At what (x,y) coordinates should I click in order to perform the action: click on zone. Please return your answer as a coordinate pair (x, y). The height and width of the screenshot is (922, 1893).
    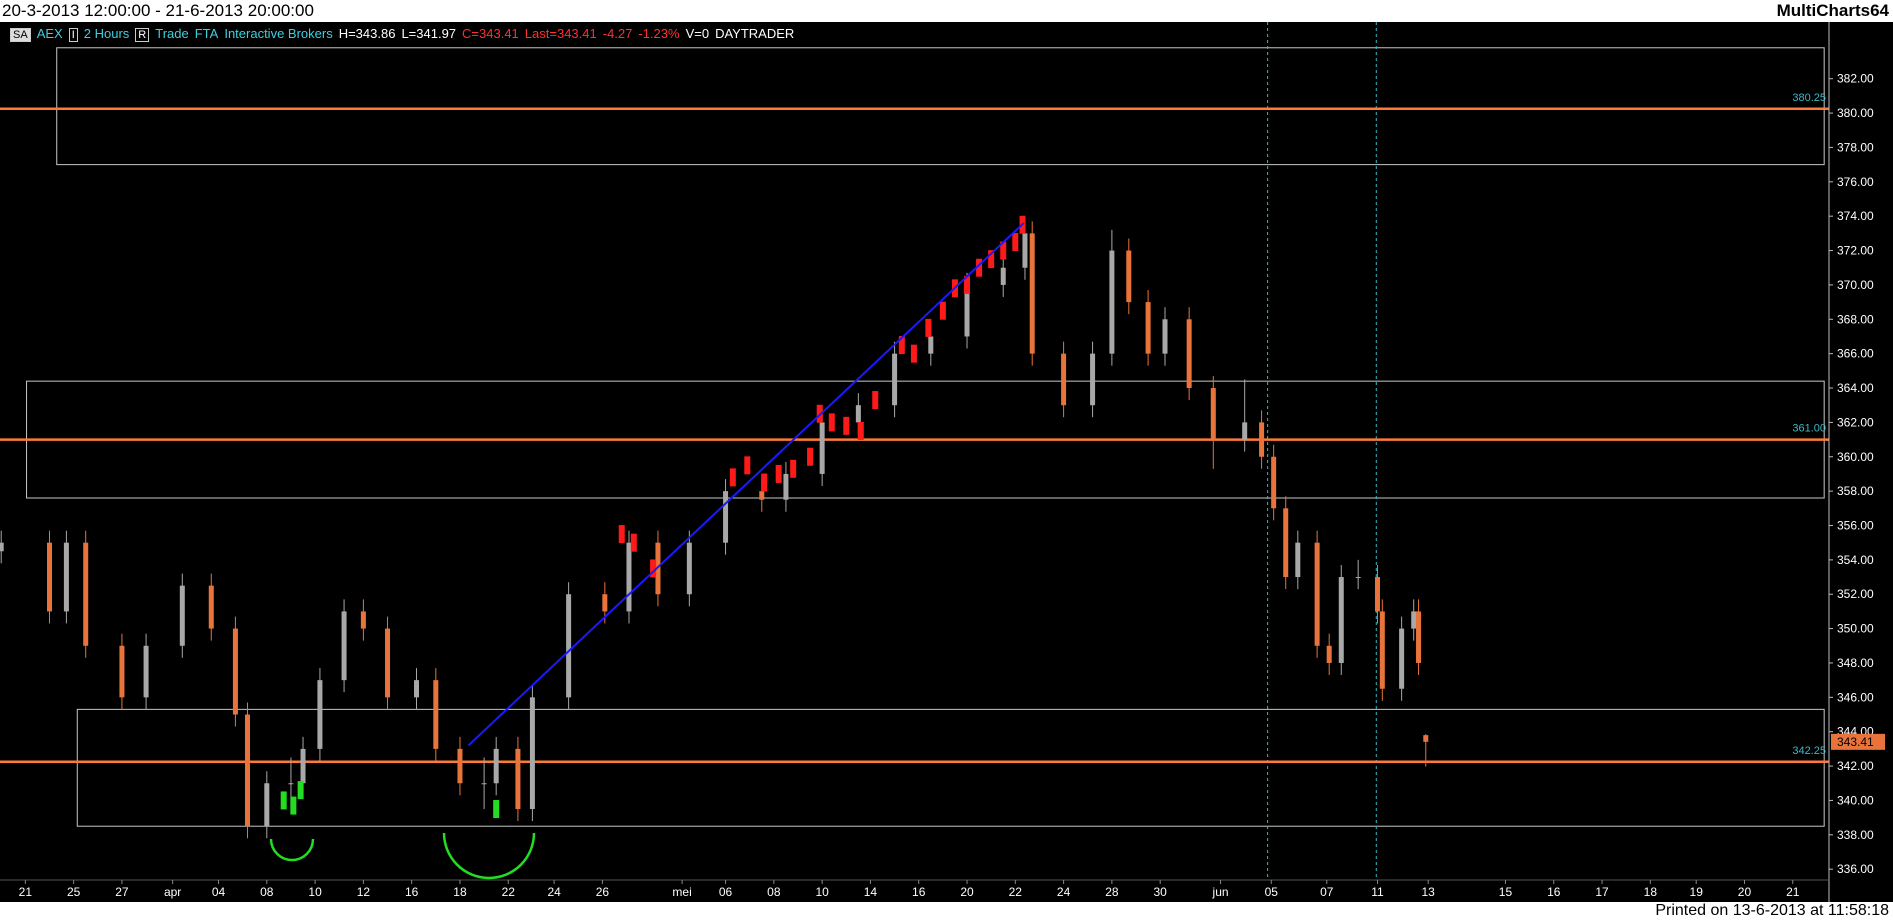
    Looking at the image, I should click on (940, 106).